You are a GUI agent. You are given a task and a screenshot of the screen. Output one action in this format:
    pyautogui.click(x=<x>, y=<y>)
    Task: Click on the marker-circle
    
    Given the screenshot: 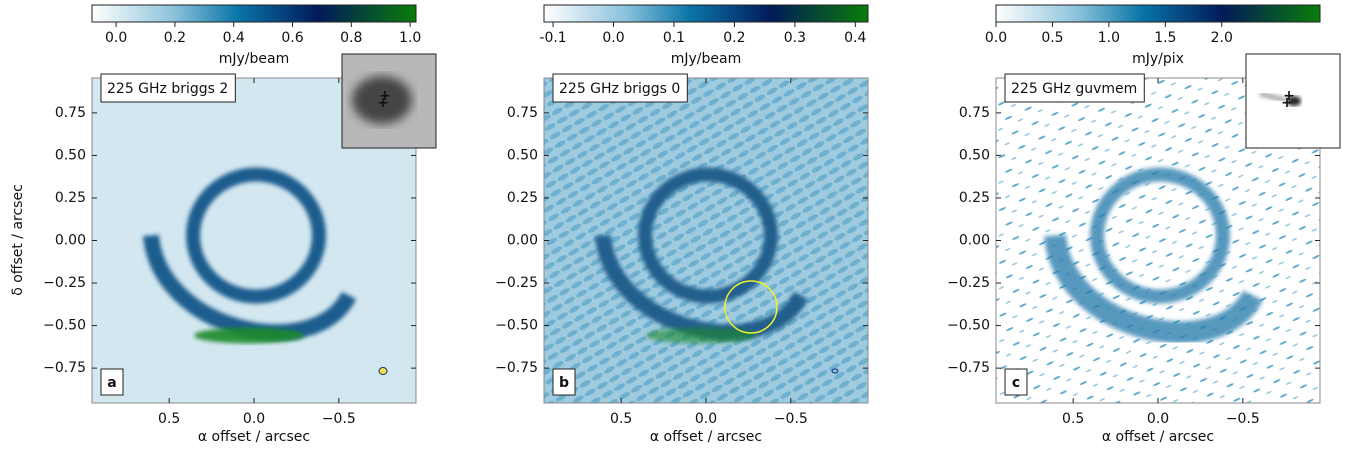 What is the action you would take?
    pyautogui.click(x=751, y=307)
    